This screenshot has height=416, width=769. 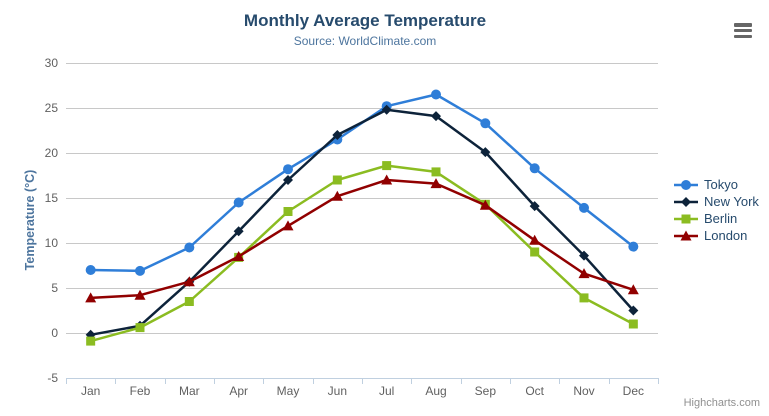 What do you see at coordinates (52, 108) in the screenshot?
I see `y-axis-label: 25` at bounding box center [52, 108].